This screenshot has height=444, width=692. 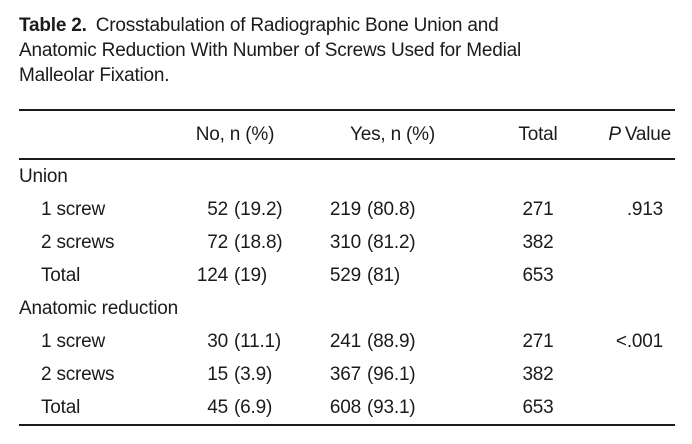 I want to click on no-count: 124, so click(x=212, y=275).